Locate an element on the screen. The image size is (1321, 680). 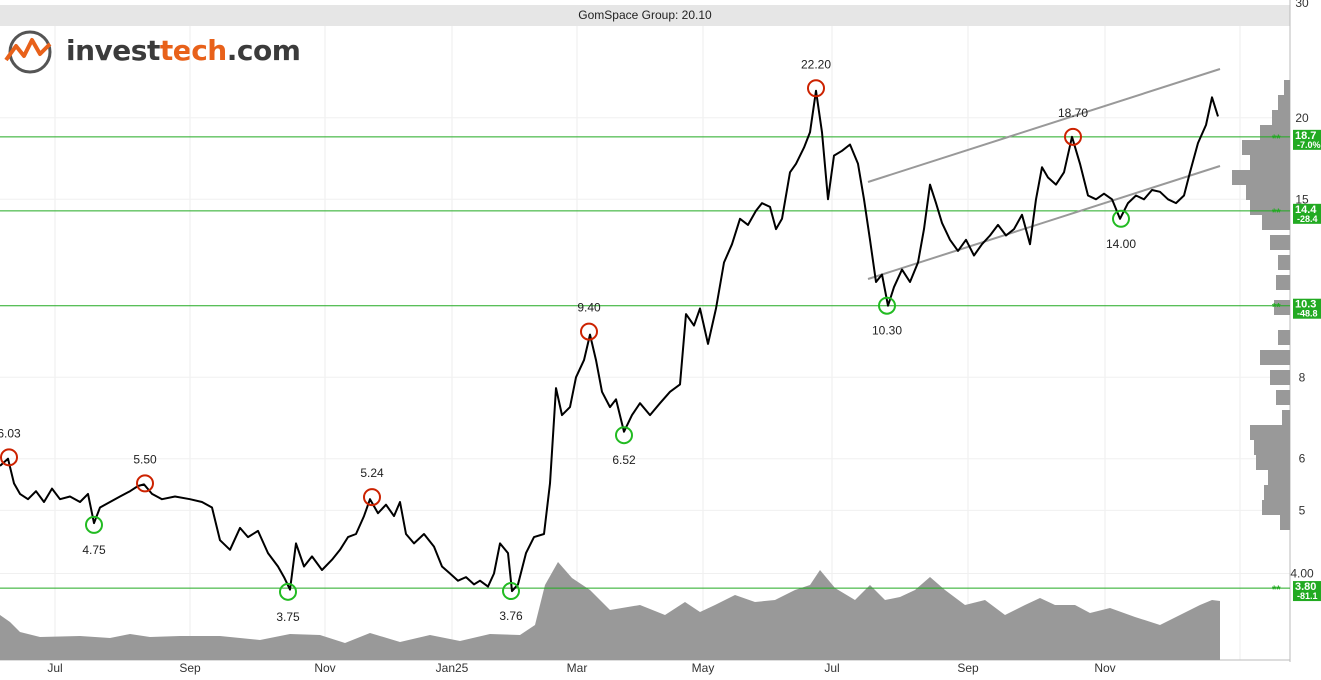
title-bar is located at coordinates (645, 15).